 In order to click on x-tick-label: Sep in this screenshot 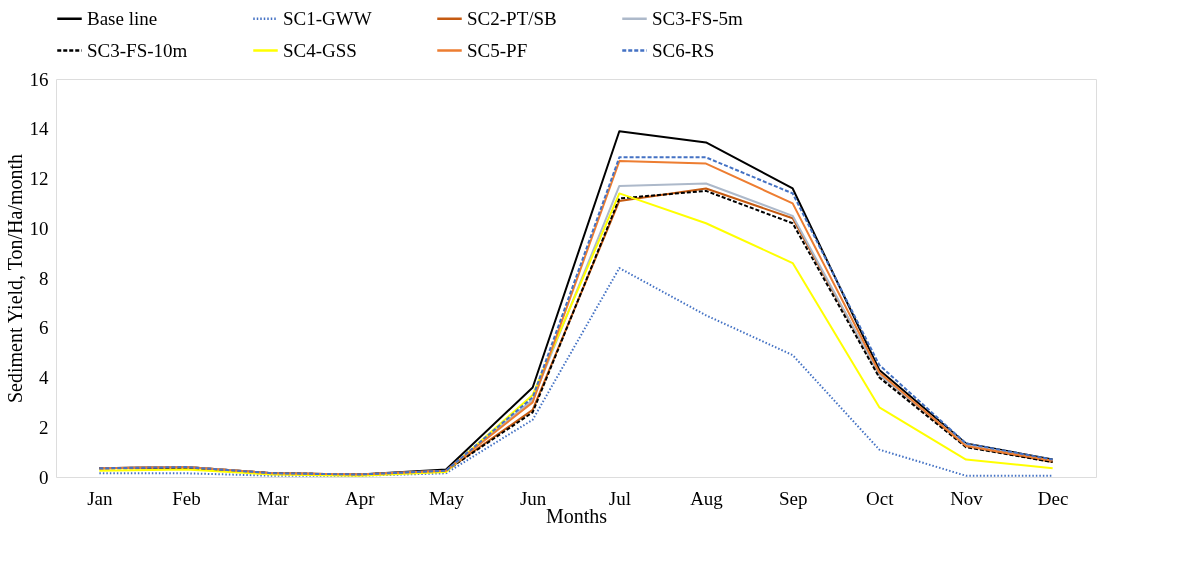, I will do `click(793, 498)`.